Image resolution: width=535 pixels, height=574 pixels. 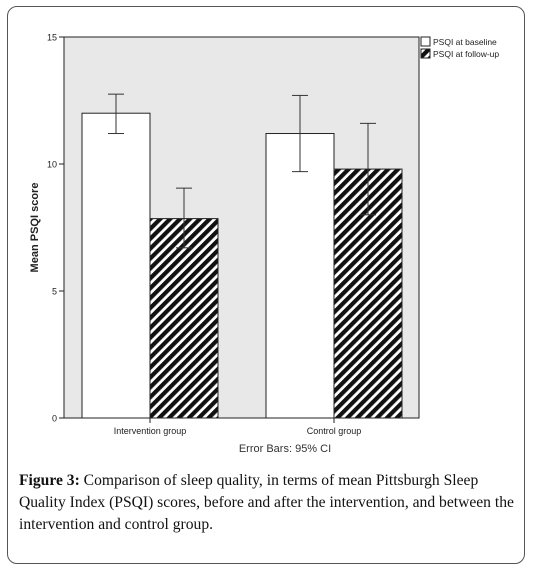 I want to click on y-tick-label: 15, so click(x=52, y=38).